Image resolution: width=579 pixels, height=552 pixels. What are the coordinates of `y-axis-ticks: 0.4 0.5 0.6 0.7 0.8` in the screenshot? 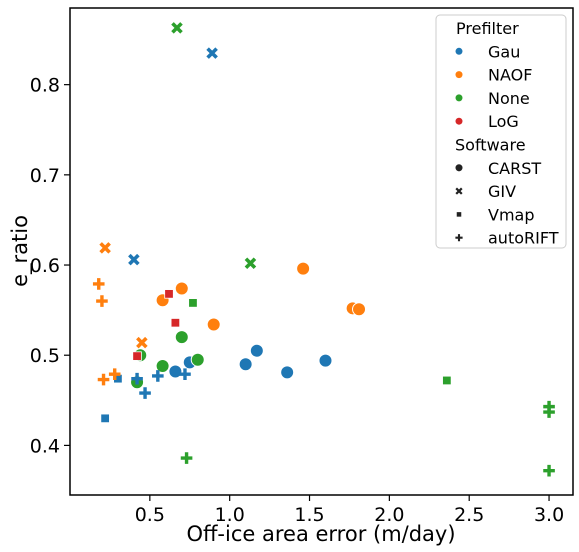 It's located at (50, 266).